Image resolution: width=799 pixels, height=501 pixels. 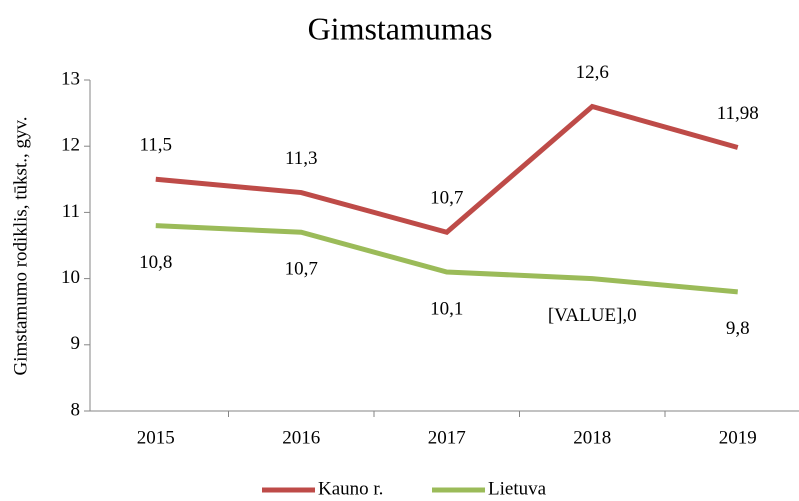 What do you see at coordinates (592, 437) in the screenshot?
I see `x-tick-label: 2018` at bounding box center [592, 437].